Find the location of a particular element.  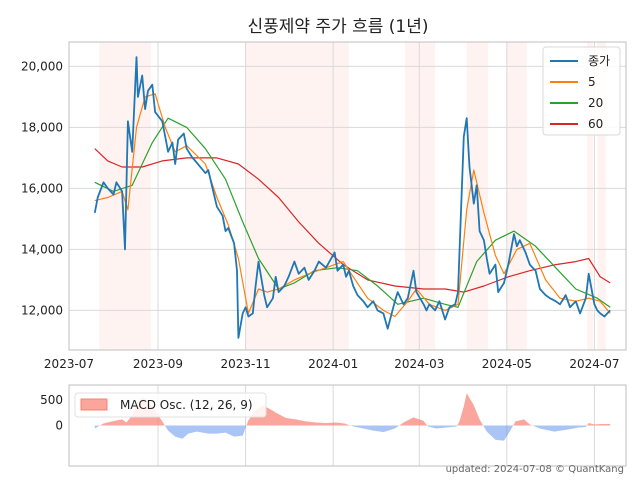

macd-negative-area is located at coordinates (352, 433).